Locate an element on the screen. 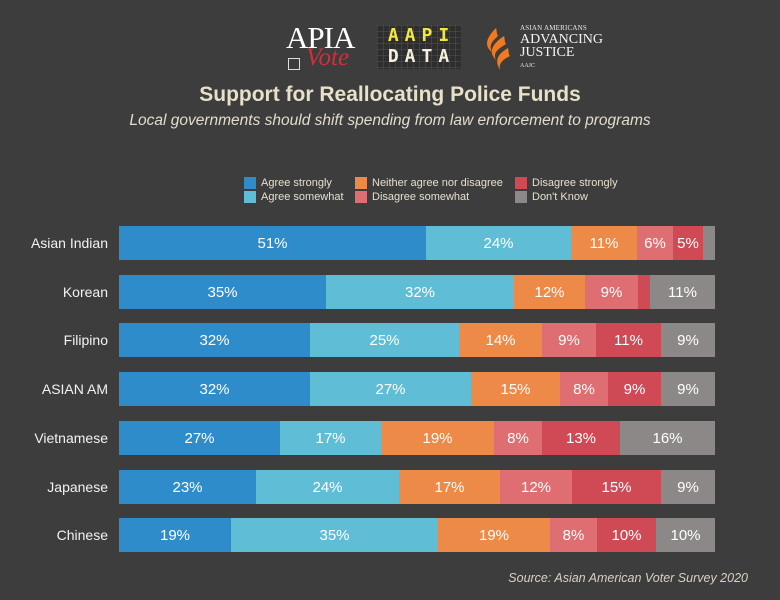 The image size is (780, 600). bar-row: 35% 32% 12% 9% 11% is located at coordinates (417, 292).